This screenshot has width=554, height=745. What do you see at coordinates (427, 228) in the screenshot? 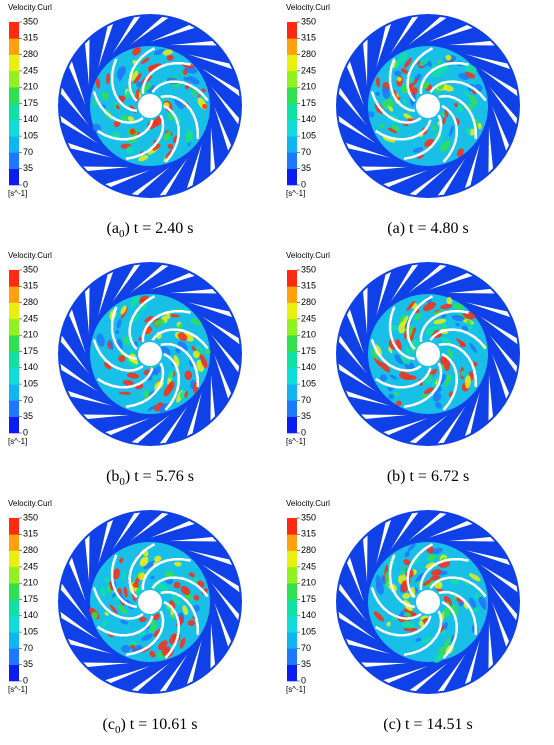
I see `caption: (a) t = 4.80 s` at bounding box center [427, 228].